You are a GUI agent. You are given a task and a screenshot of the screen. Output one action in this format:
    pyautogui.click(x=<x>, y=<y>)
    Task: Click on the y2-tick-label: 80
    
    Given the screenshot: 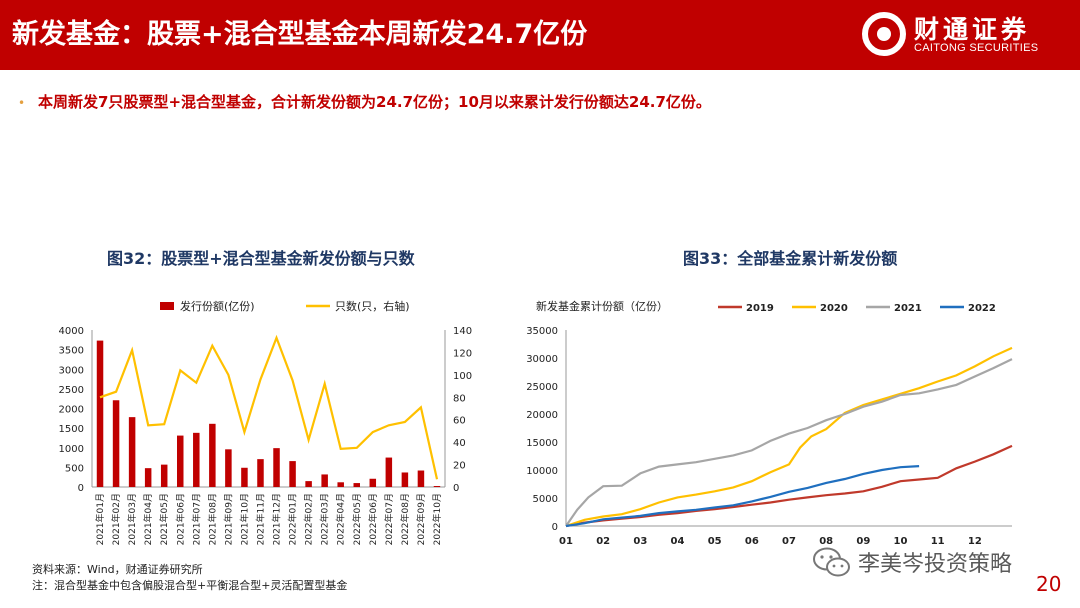 What is the action you would take?
    pyautogui.click(x=459, y=398)
    